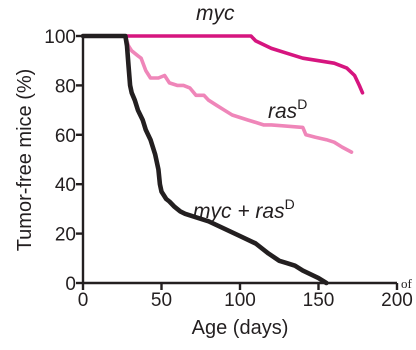 The image size is (416, 350). Describe the element at coordinates (397, 300) in the screenshot. I see `x-tick-label-200: 200` at that location.